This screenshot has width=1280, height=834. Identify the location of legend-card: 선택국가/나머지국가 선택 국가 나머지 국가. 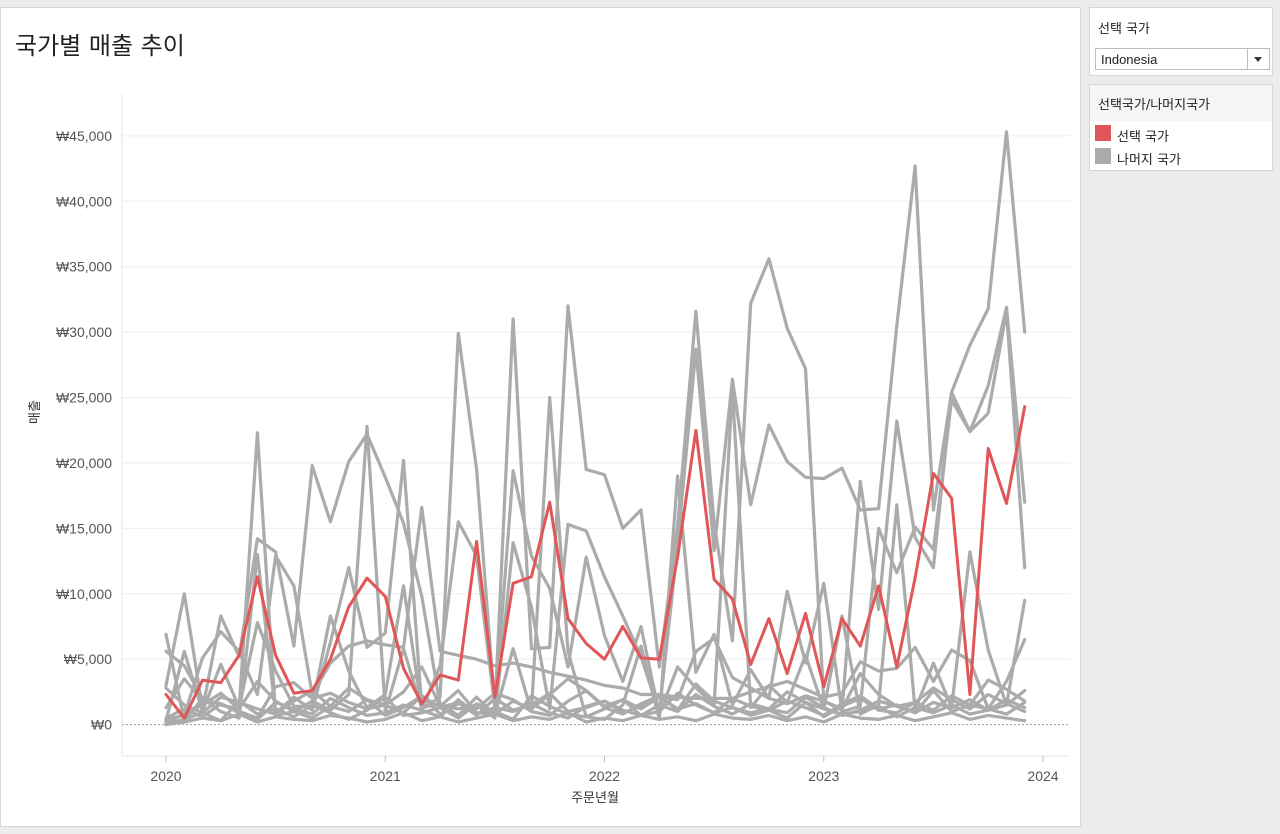
(1181, 127).